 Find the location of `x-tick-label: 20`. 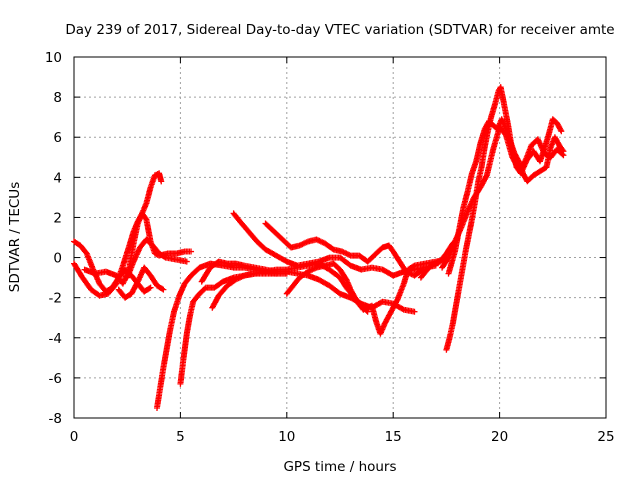

x-tick-label: 20 is located at coordinates (499, 437).